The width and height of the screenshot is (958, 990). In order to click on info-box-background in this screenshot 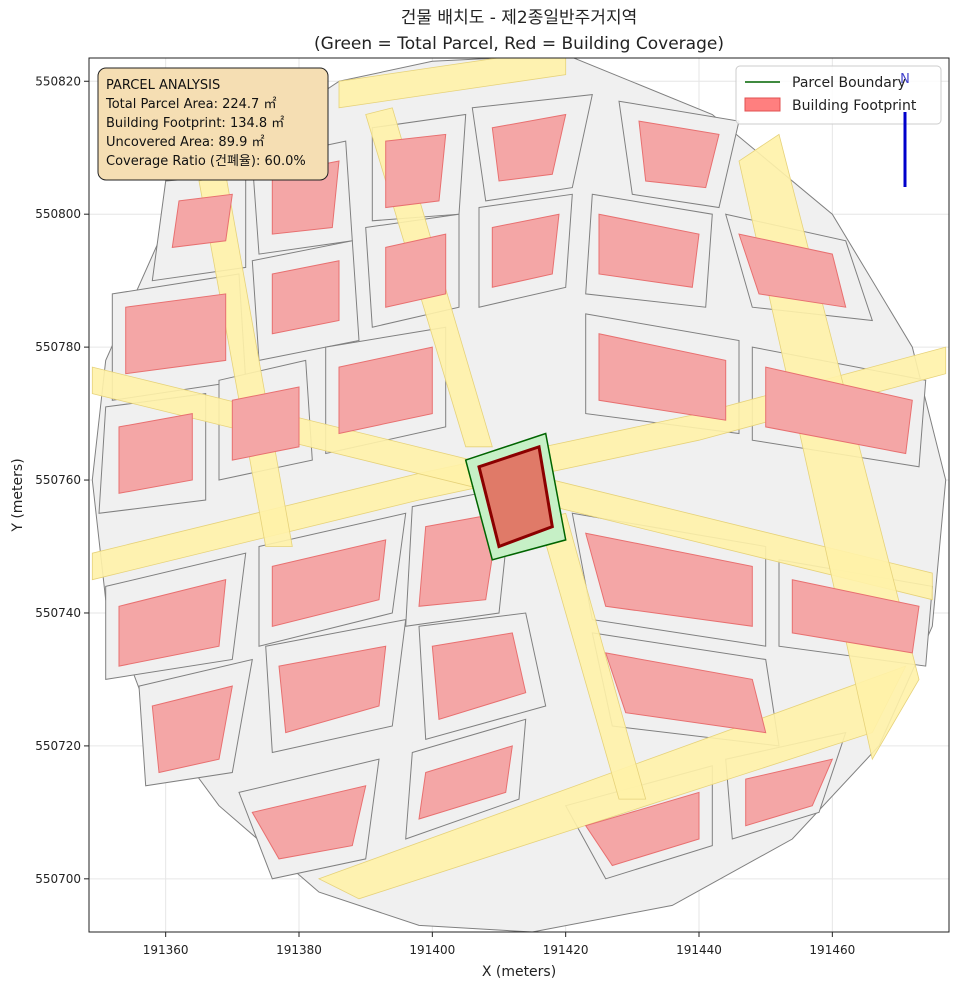, I will do `click(213, 124)`.